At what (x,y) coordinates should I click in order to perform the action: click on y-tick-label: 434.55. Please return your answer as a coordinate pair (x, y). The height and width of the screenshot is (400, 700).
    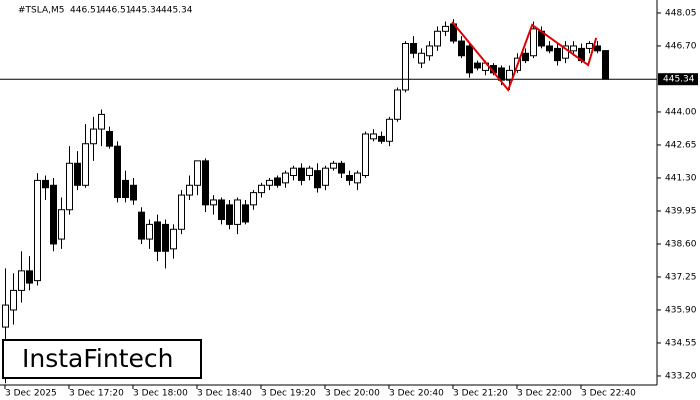
    Looking at the image, I should click on (681, 343).